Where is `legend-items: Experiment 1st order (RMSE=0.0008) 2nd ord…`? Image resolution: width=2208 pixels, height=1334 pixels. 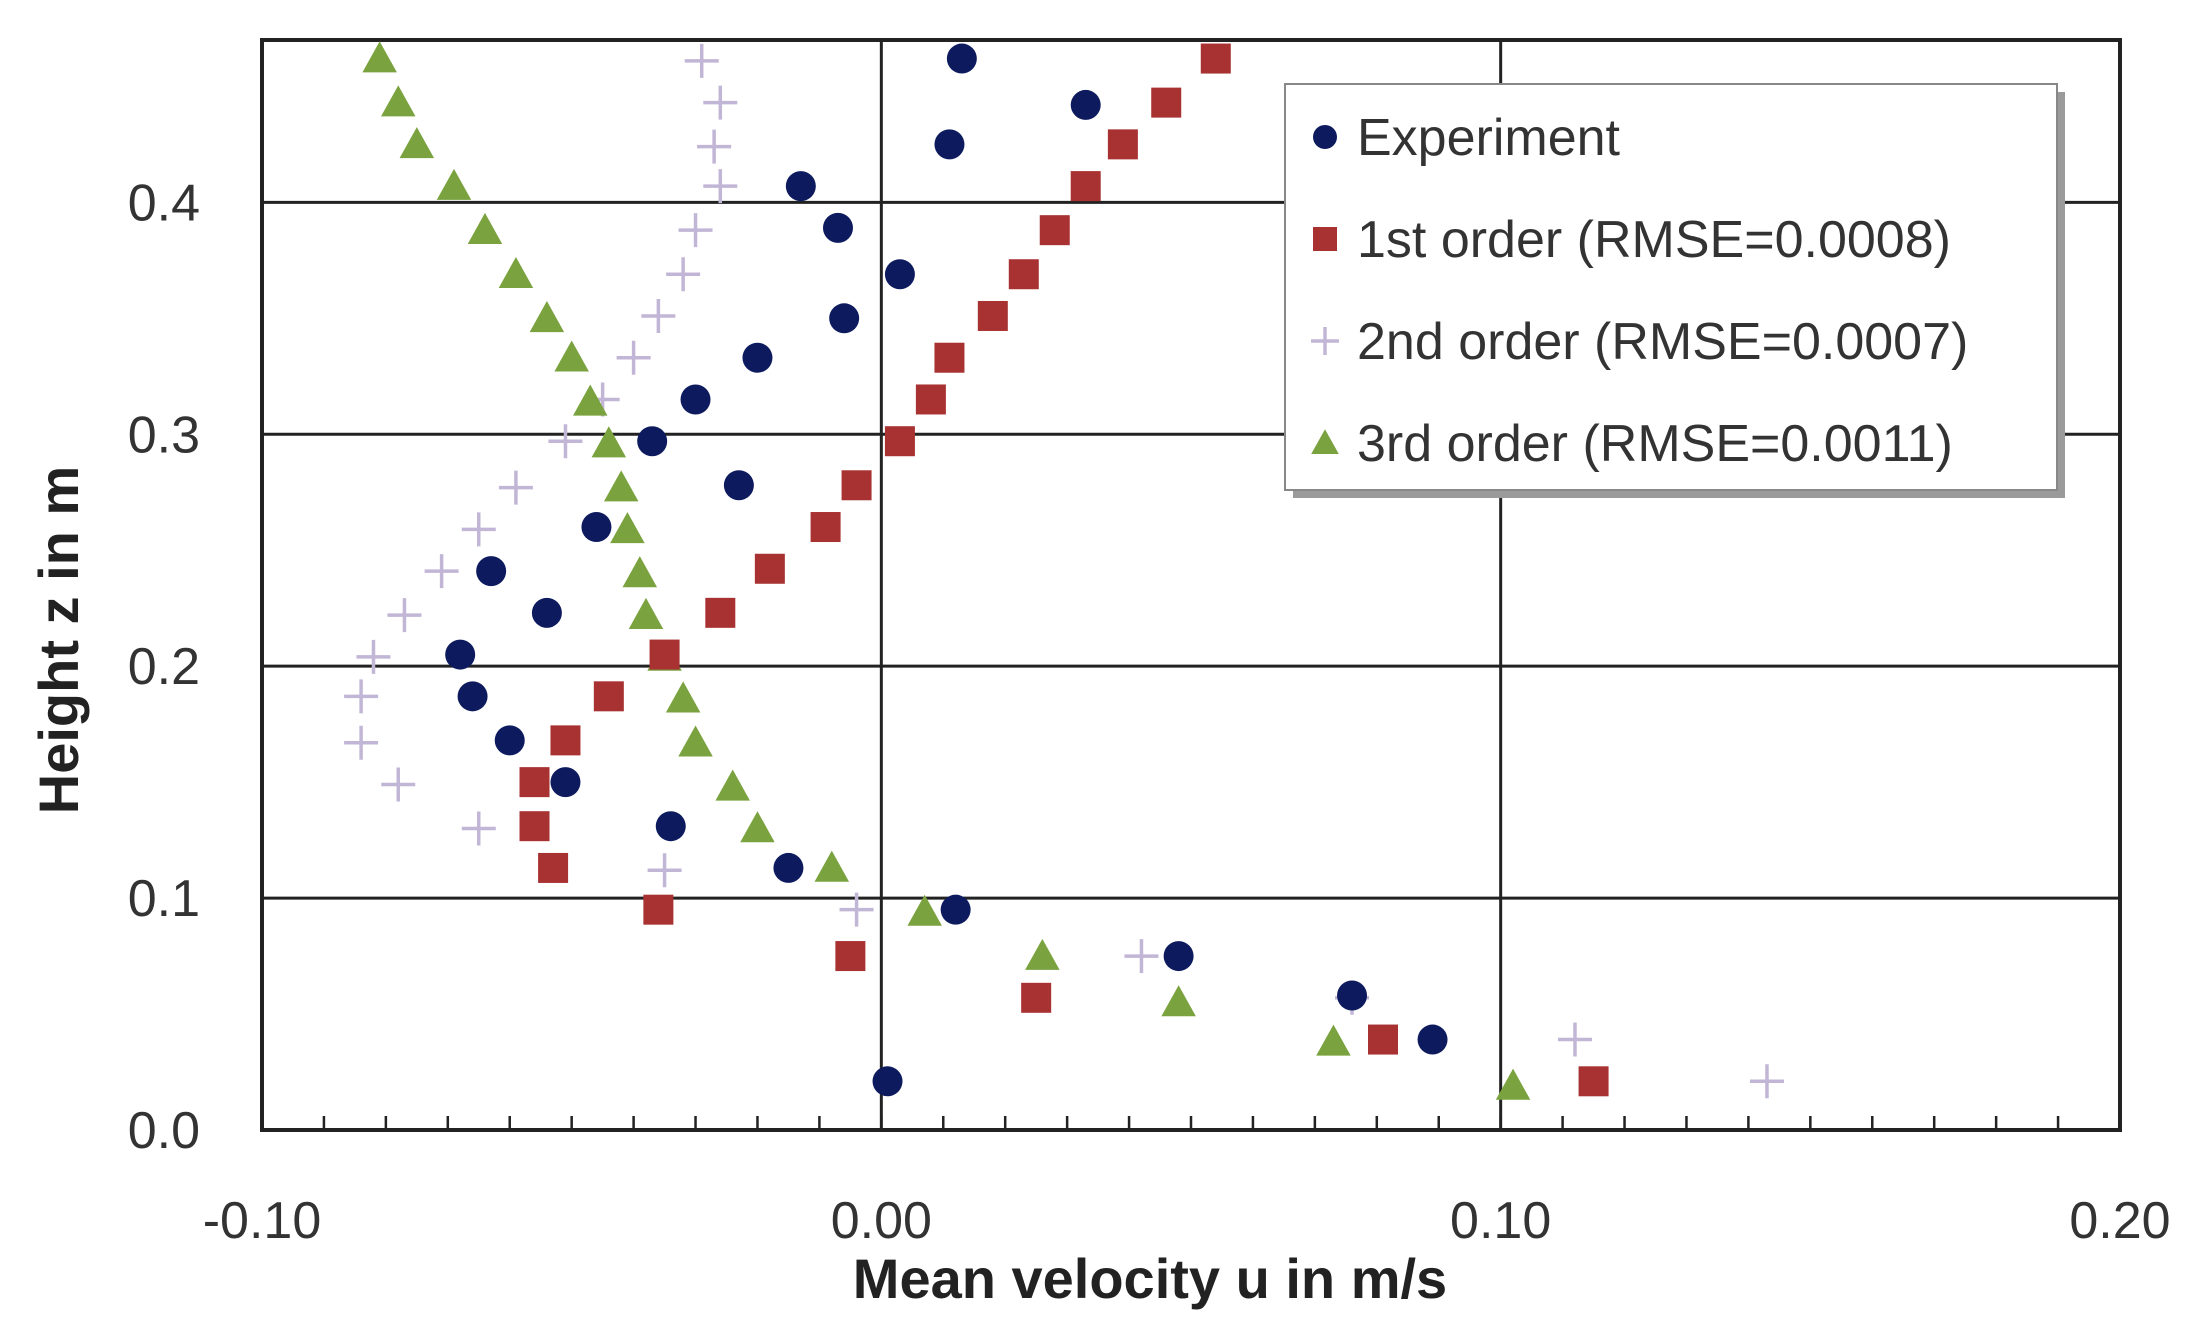 legend-items: Experiment 1st order (RMSE=0.0008) 2nd ord… is located at coordinates (1639, 291).